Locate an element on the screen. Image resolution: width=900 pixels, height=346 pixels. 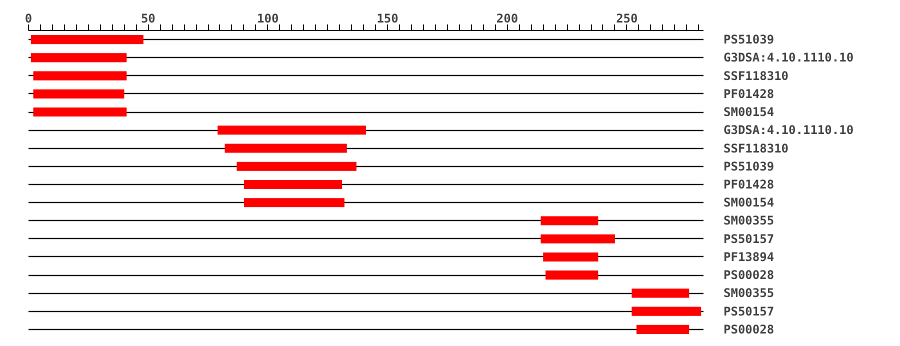
x-tick-label: 200 is located at coordinates (507, 19).